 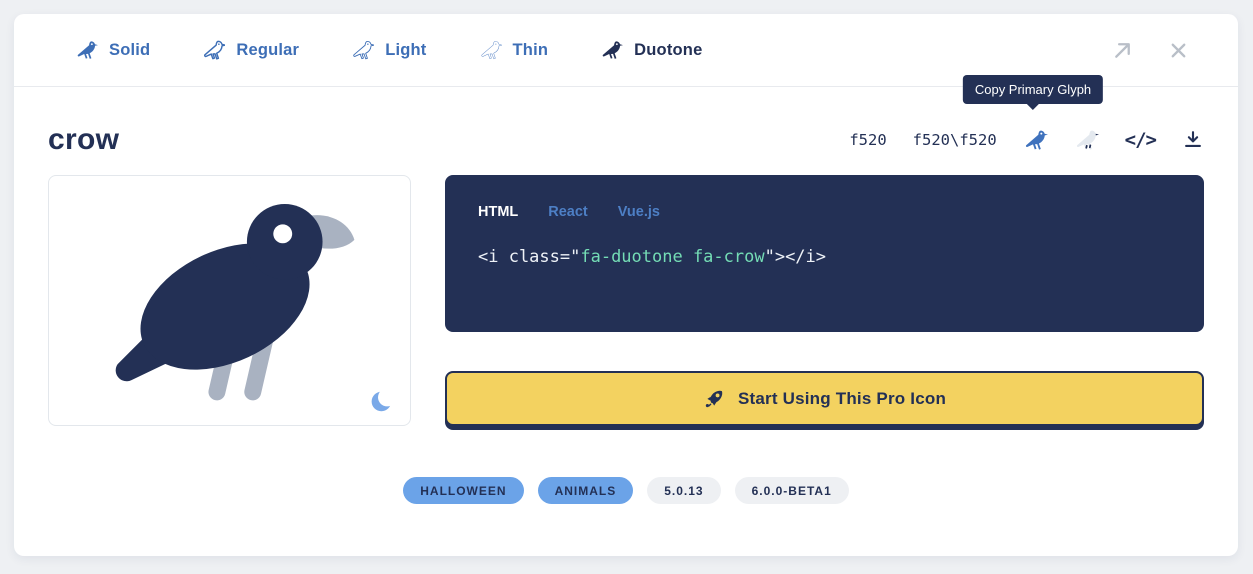 I want to click on style-tab-thin: Thin, so click(x=514, y=50).